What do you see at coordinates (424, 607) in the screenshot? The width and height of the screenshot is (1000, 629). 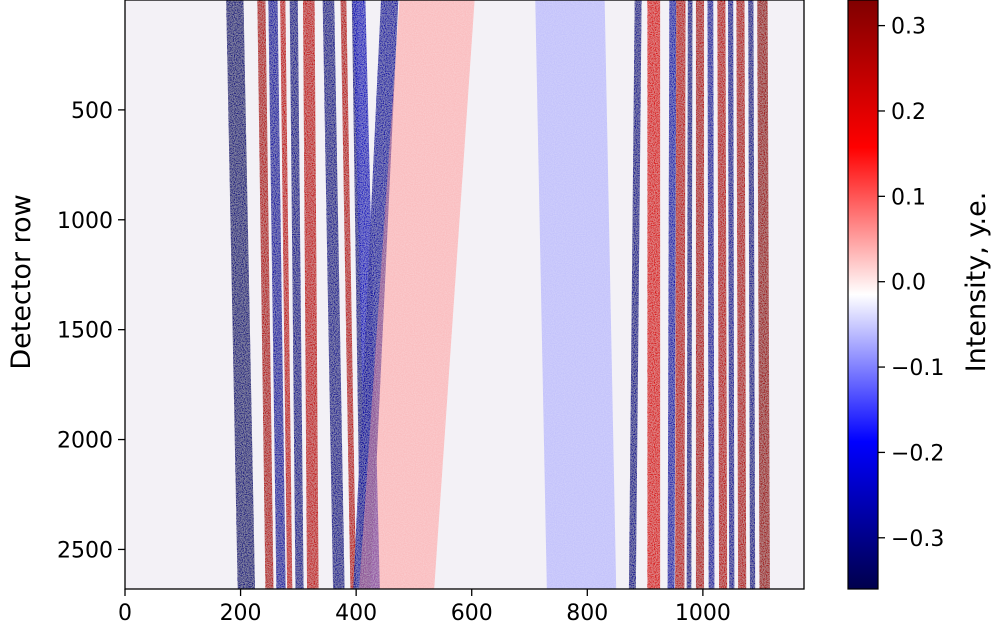 I see `x-axis: 0 200 400 600 800 1000` at bounding box center [424, 607].